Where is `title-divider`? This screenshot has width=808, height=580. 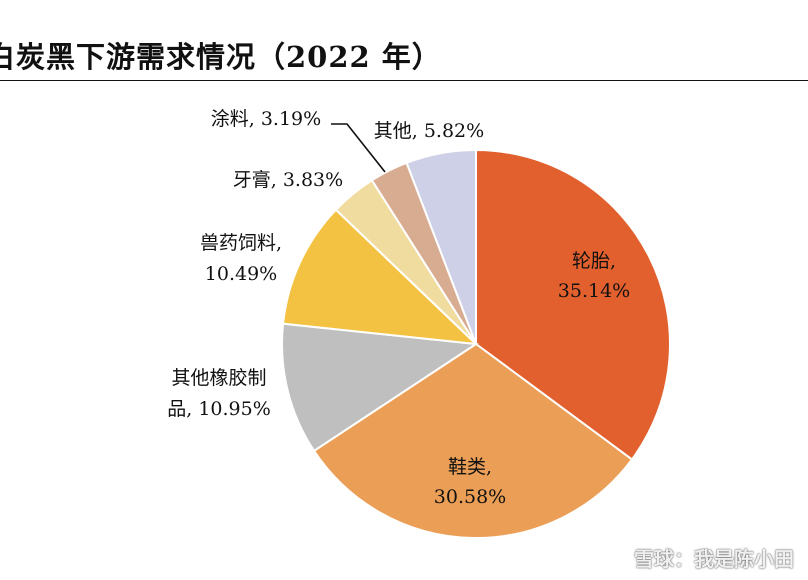 title-divider is located at coordinates (404, 80).